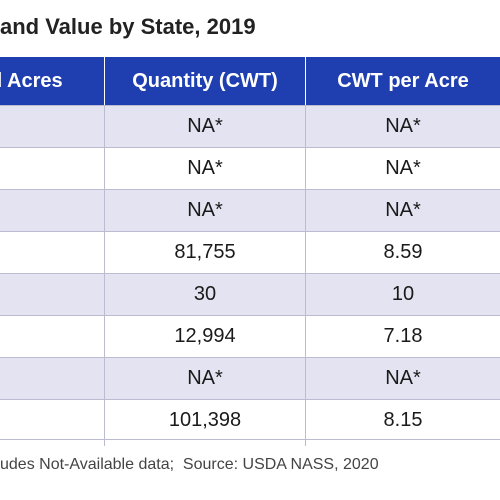  Describe the element at coordinates (205, 336) in the screenshot. I see `table-cell-quantity: 12,994` at that location.